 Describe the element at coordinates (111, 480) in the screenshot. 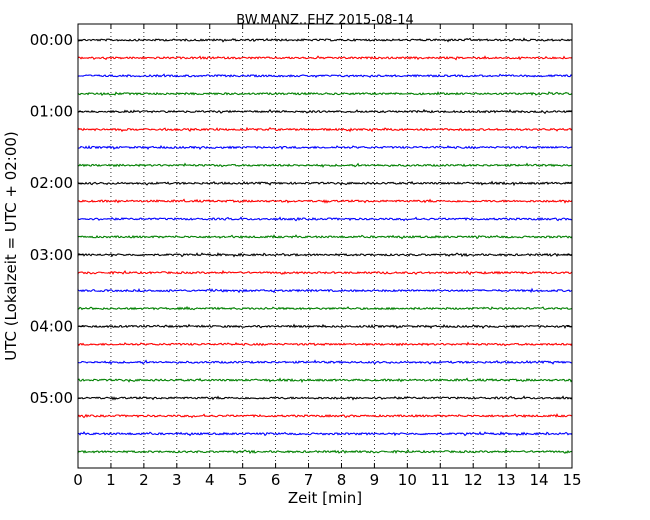

I see `x-tick-label-1: 1` at that location.